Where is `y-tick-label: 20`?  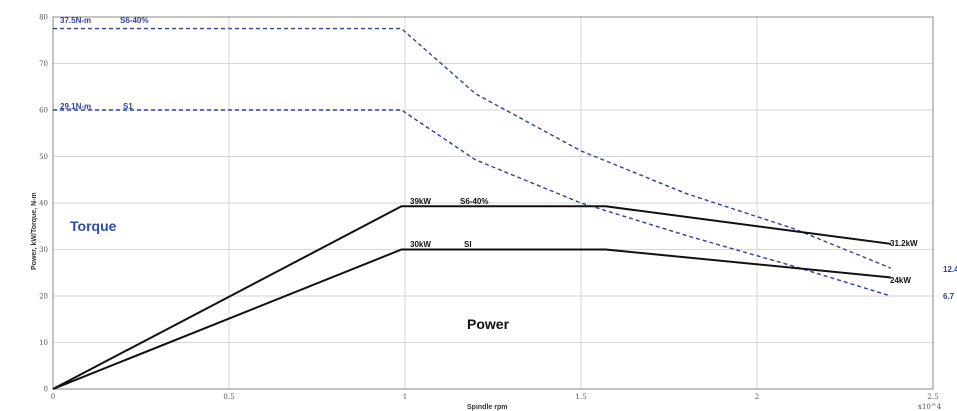 y-tick-label: 20 is located at coordinates (43, 297).